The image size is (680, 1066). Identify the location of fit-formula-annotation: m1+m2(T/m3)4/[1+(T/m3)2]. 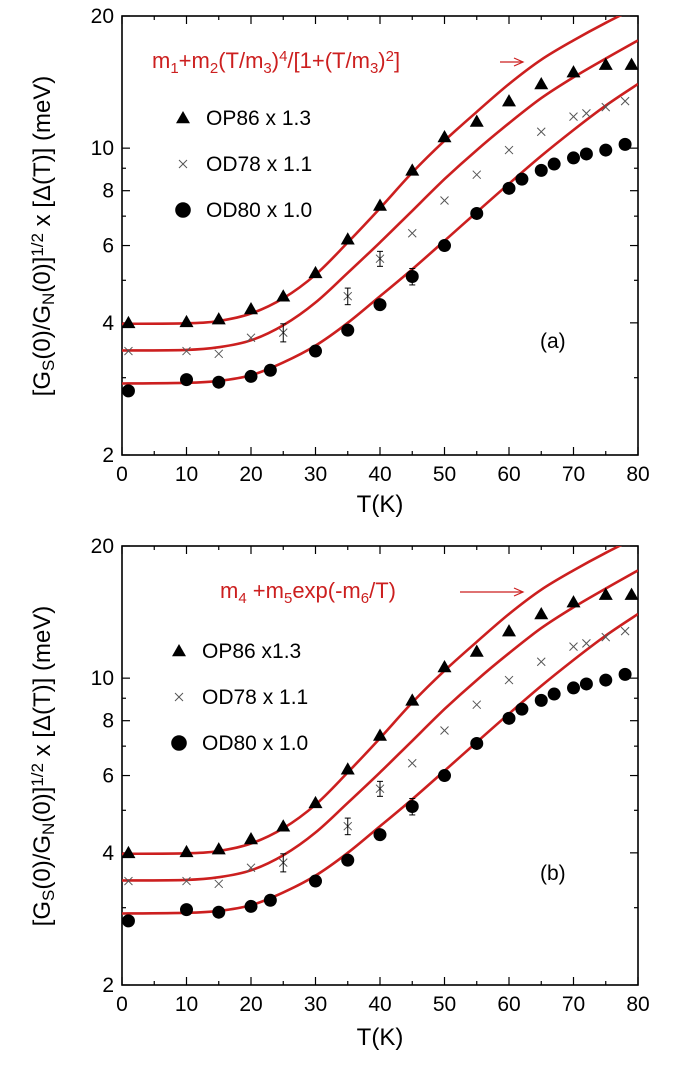
(276, 62).